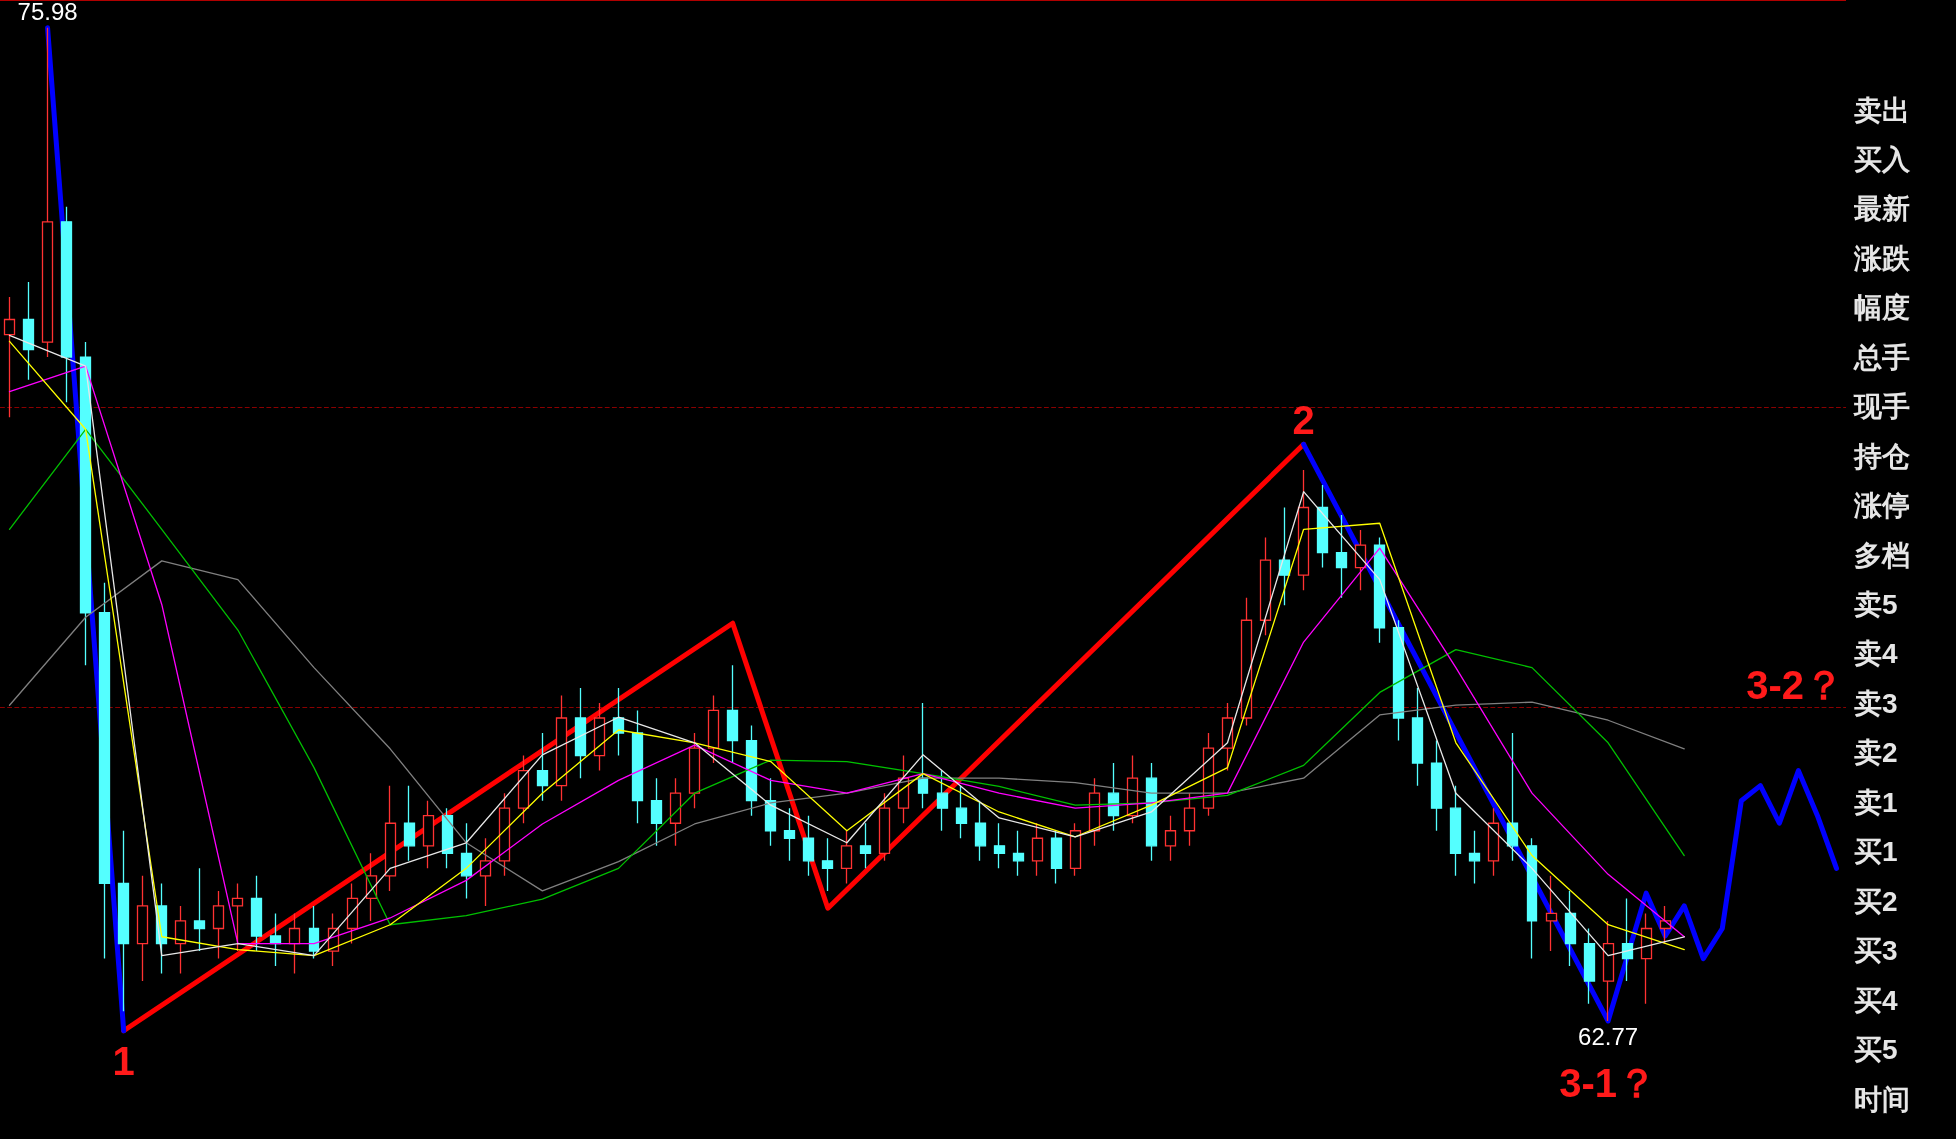 The height and width of the screenshot is (1139, 1956). What do you see at coordinates (1882, 110) in the screenshot?
I see `text: 卖出` at bounding box center [1882, 110].